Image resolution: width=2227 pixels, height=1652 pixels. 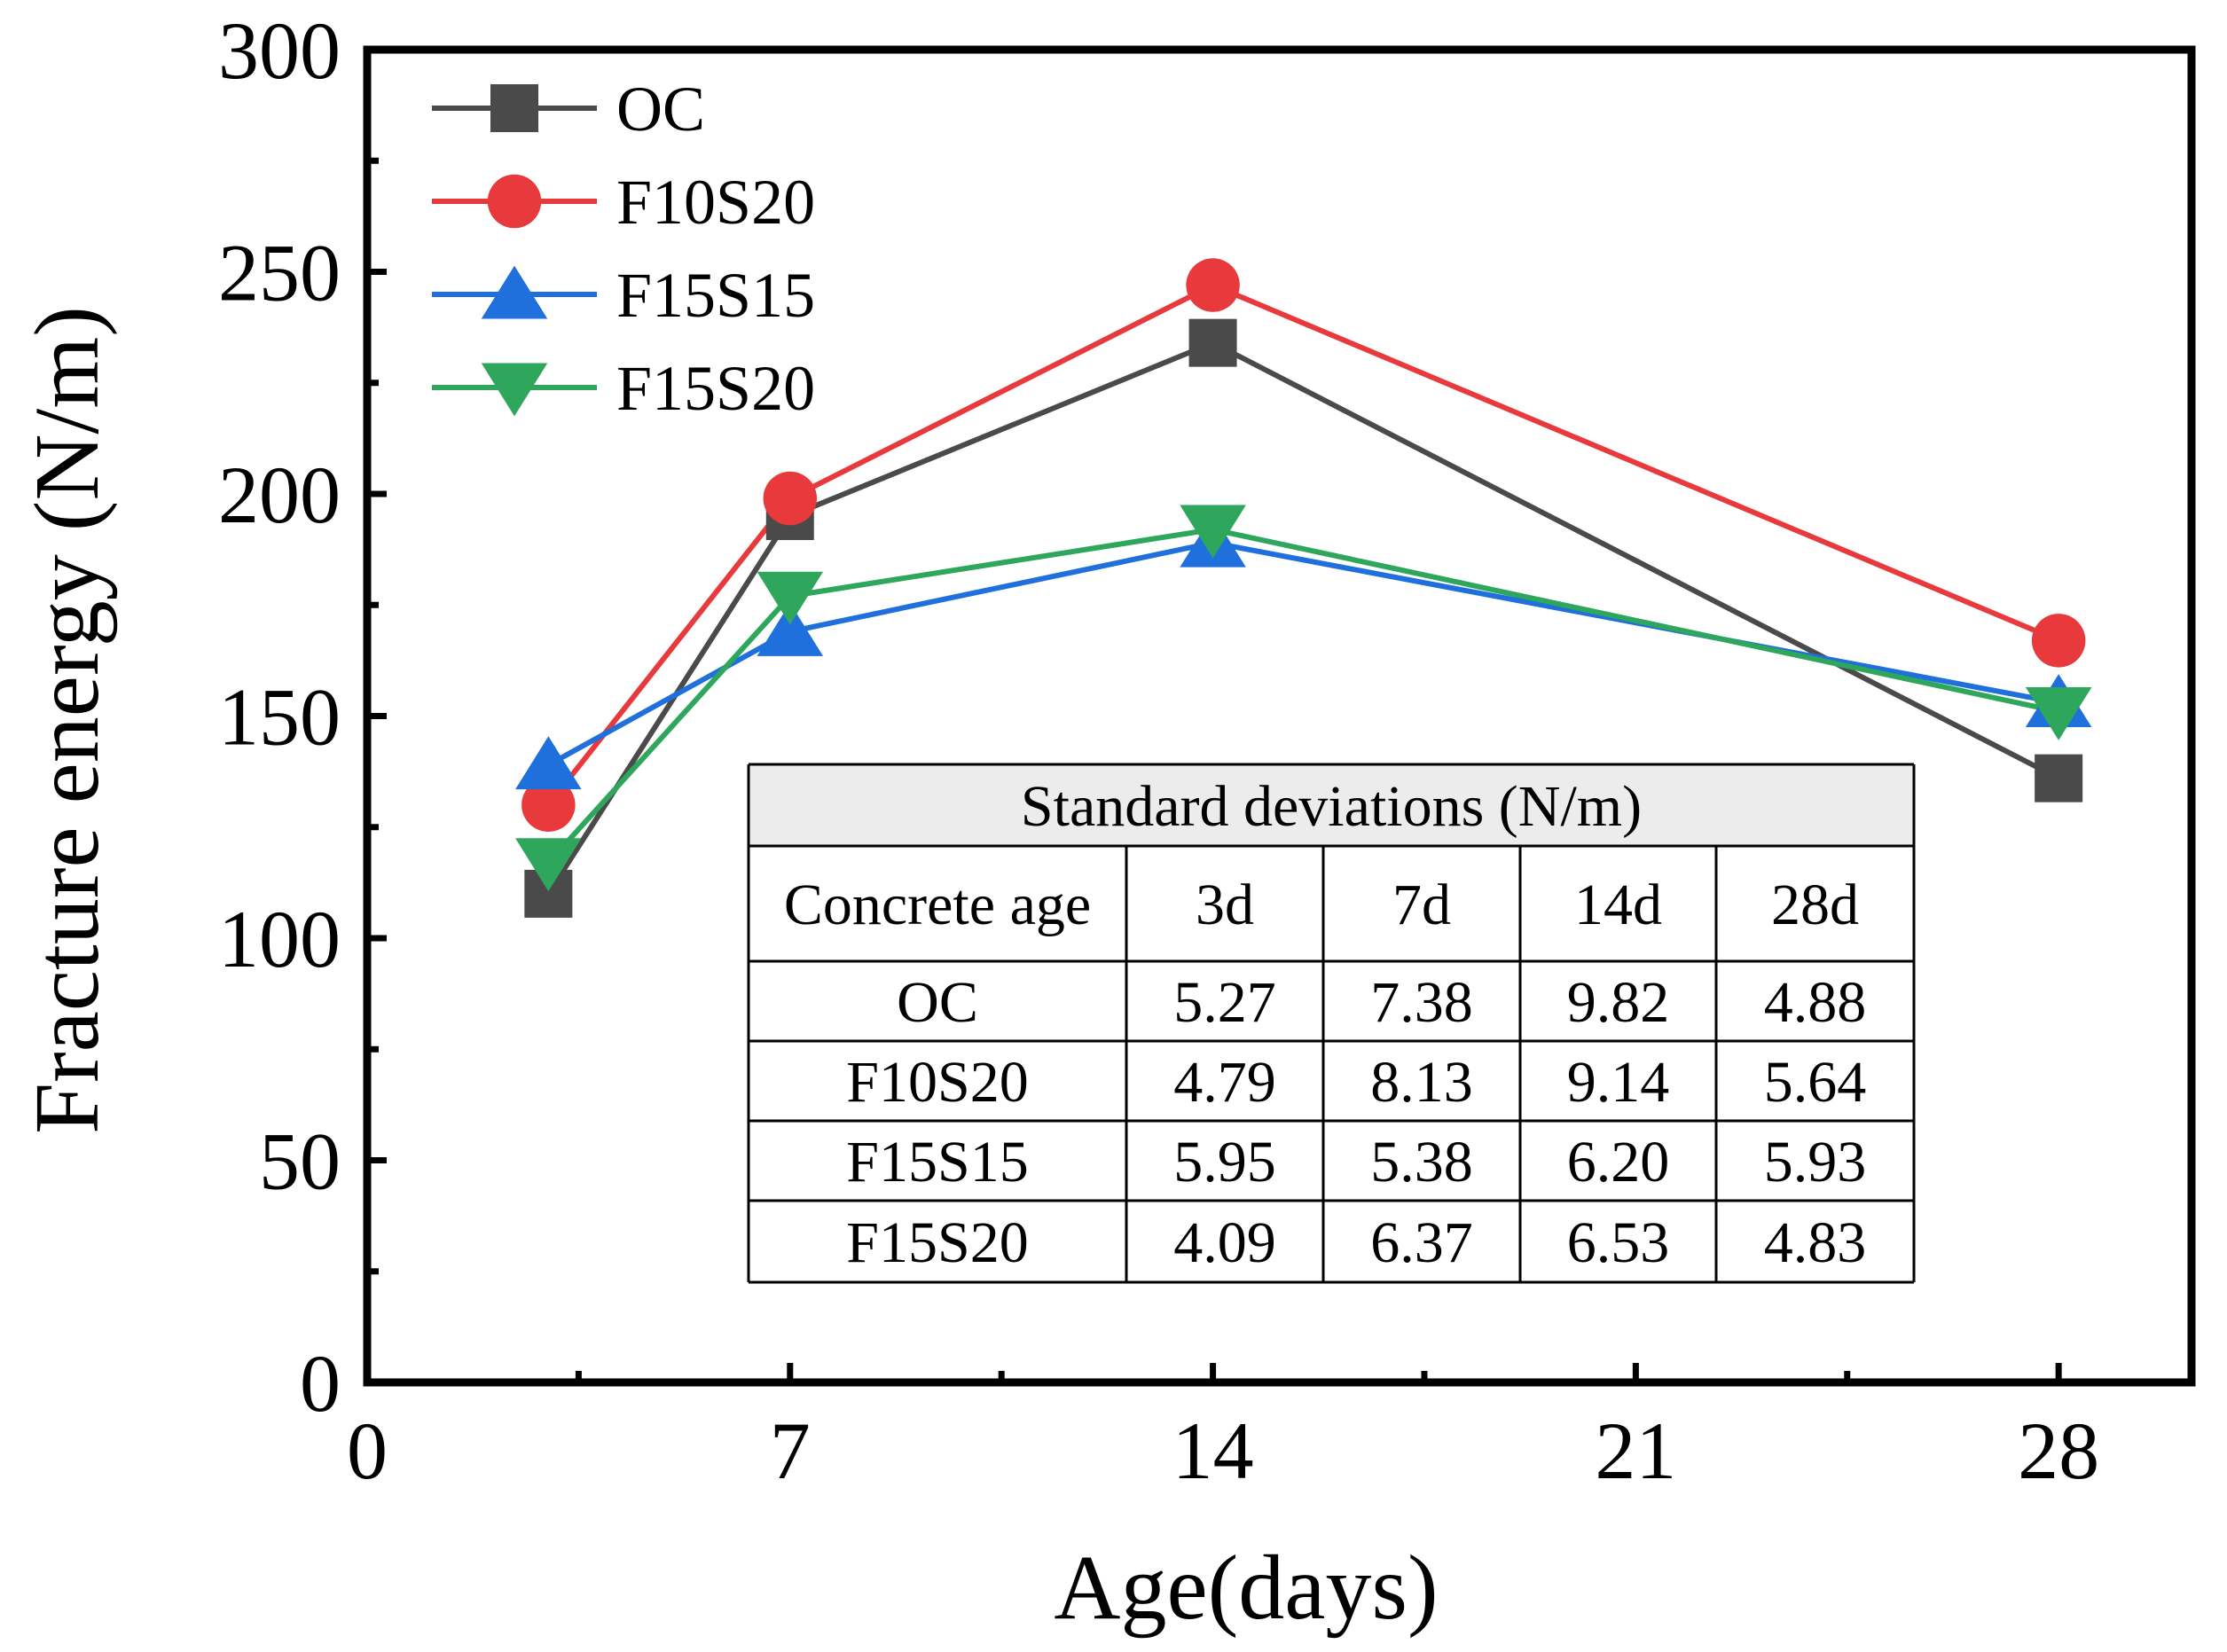 I want to click on table-cell: 6.20, so click(x=1618, y=1162).